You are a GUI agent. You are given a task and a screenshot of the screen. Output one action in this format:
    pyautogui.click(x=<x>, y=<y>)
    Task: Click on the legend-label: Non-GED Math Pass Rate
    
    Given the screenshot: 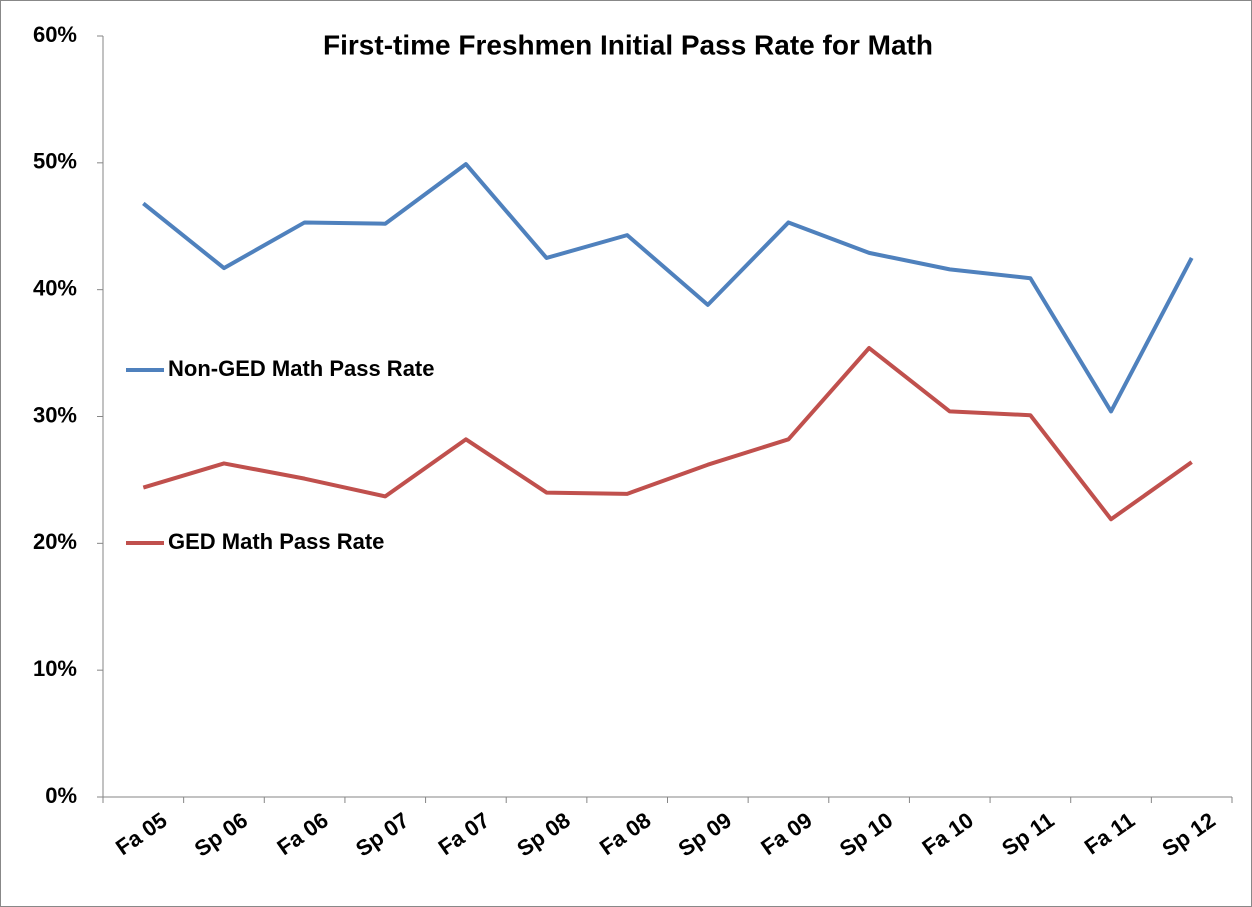 What is the action you would take?
    pyautogui.click(x=301, y=368)
    